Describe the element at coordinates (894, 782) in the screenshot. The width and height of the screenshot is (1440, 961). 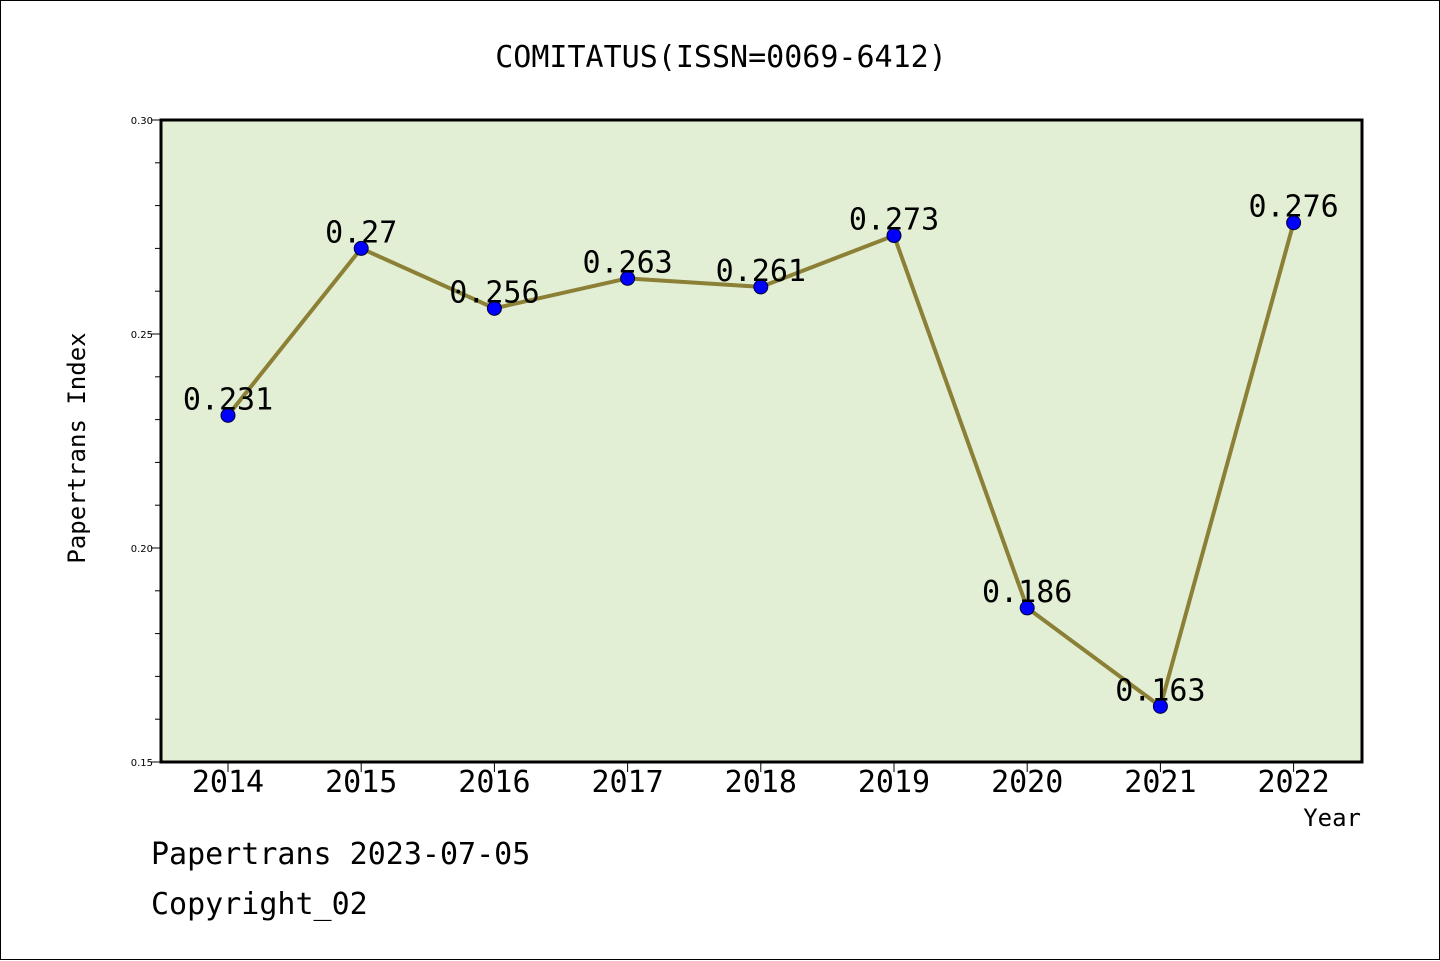
I see `x-tick-label: 2019` at that location.